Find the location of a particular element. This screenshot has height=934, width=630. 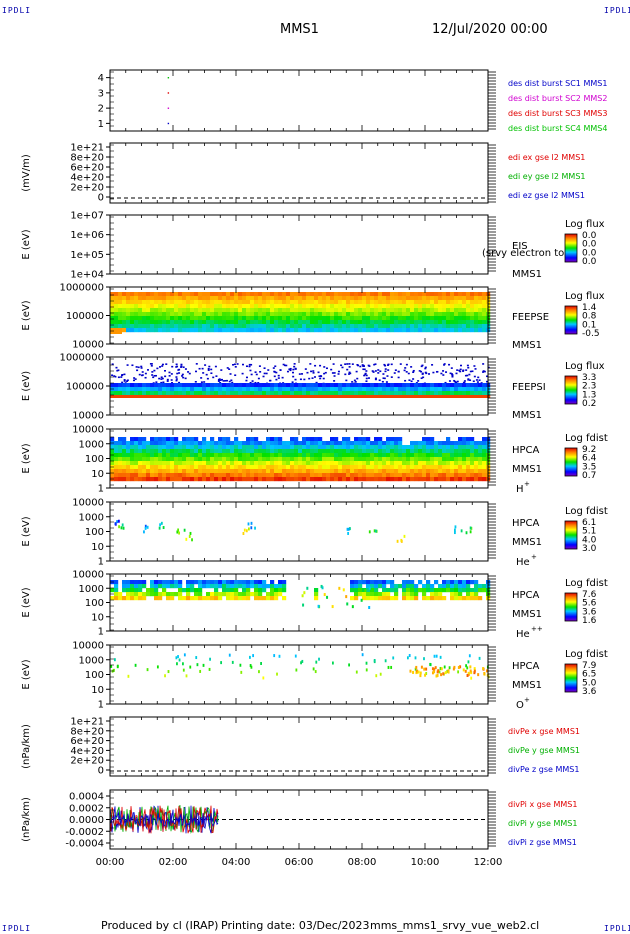

legend-entry: des dist burst SC4 MMS4 is located at coordinates (557, 128).